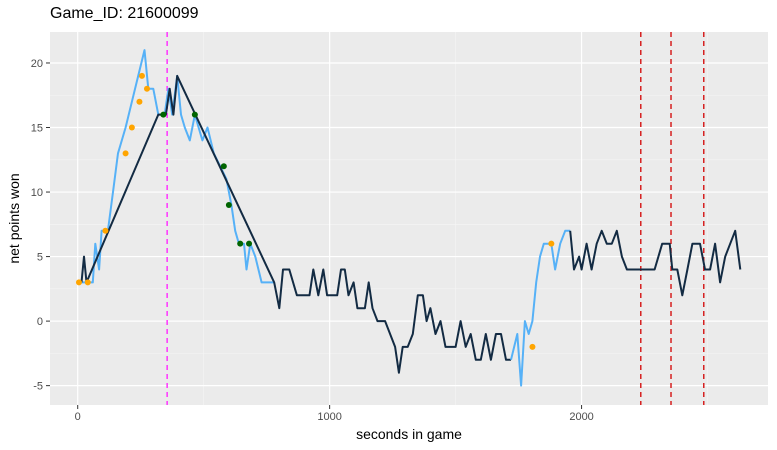 Image resolution: width=777 pixels, height=450 pixels. What do you see at coordinates (40, 258) in the screenshot?
I see `y-tick-label: 5` at bounding box center [40, 258].